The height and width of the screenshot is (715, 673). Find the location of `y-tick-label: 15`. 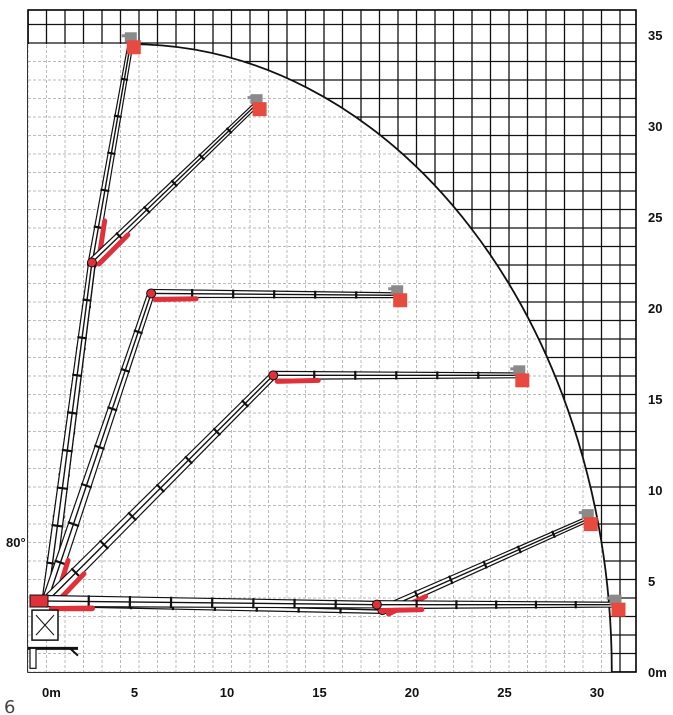

y-tick-label: 15 is located at coordinates (655, 399).